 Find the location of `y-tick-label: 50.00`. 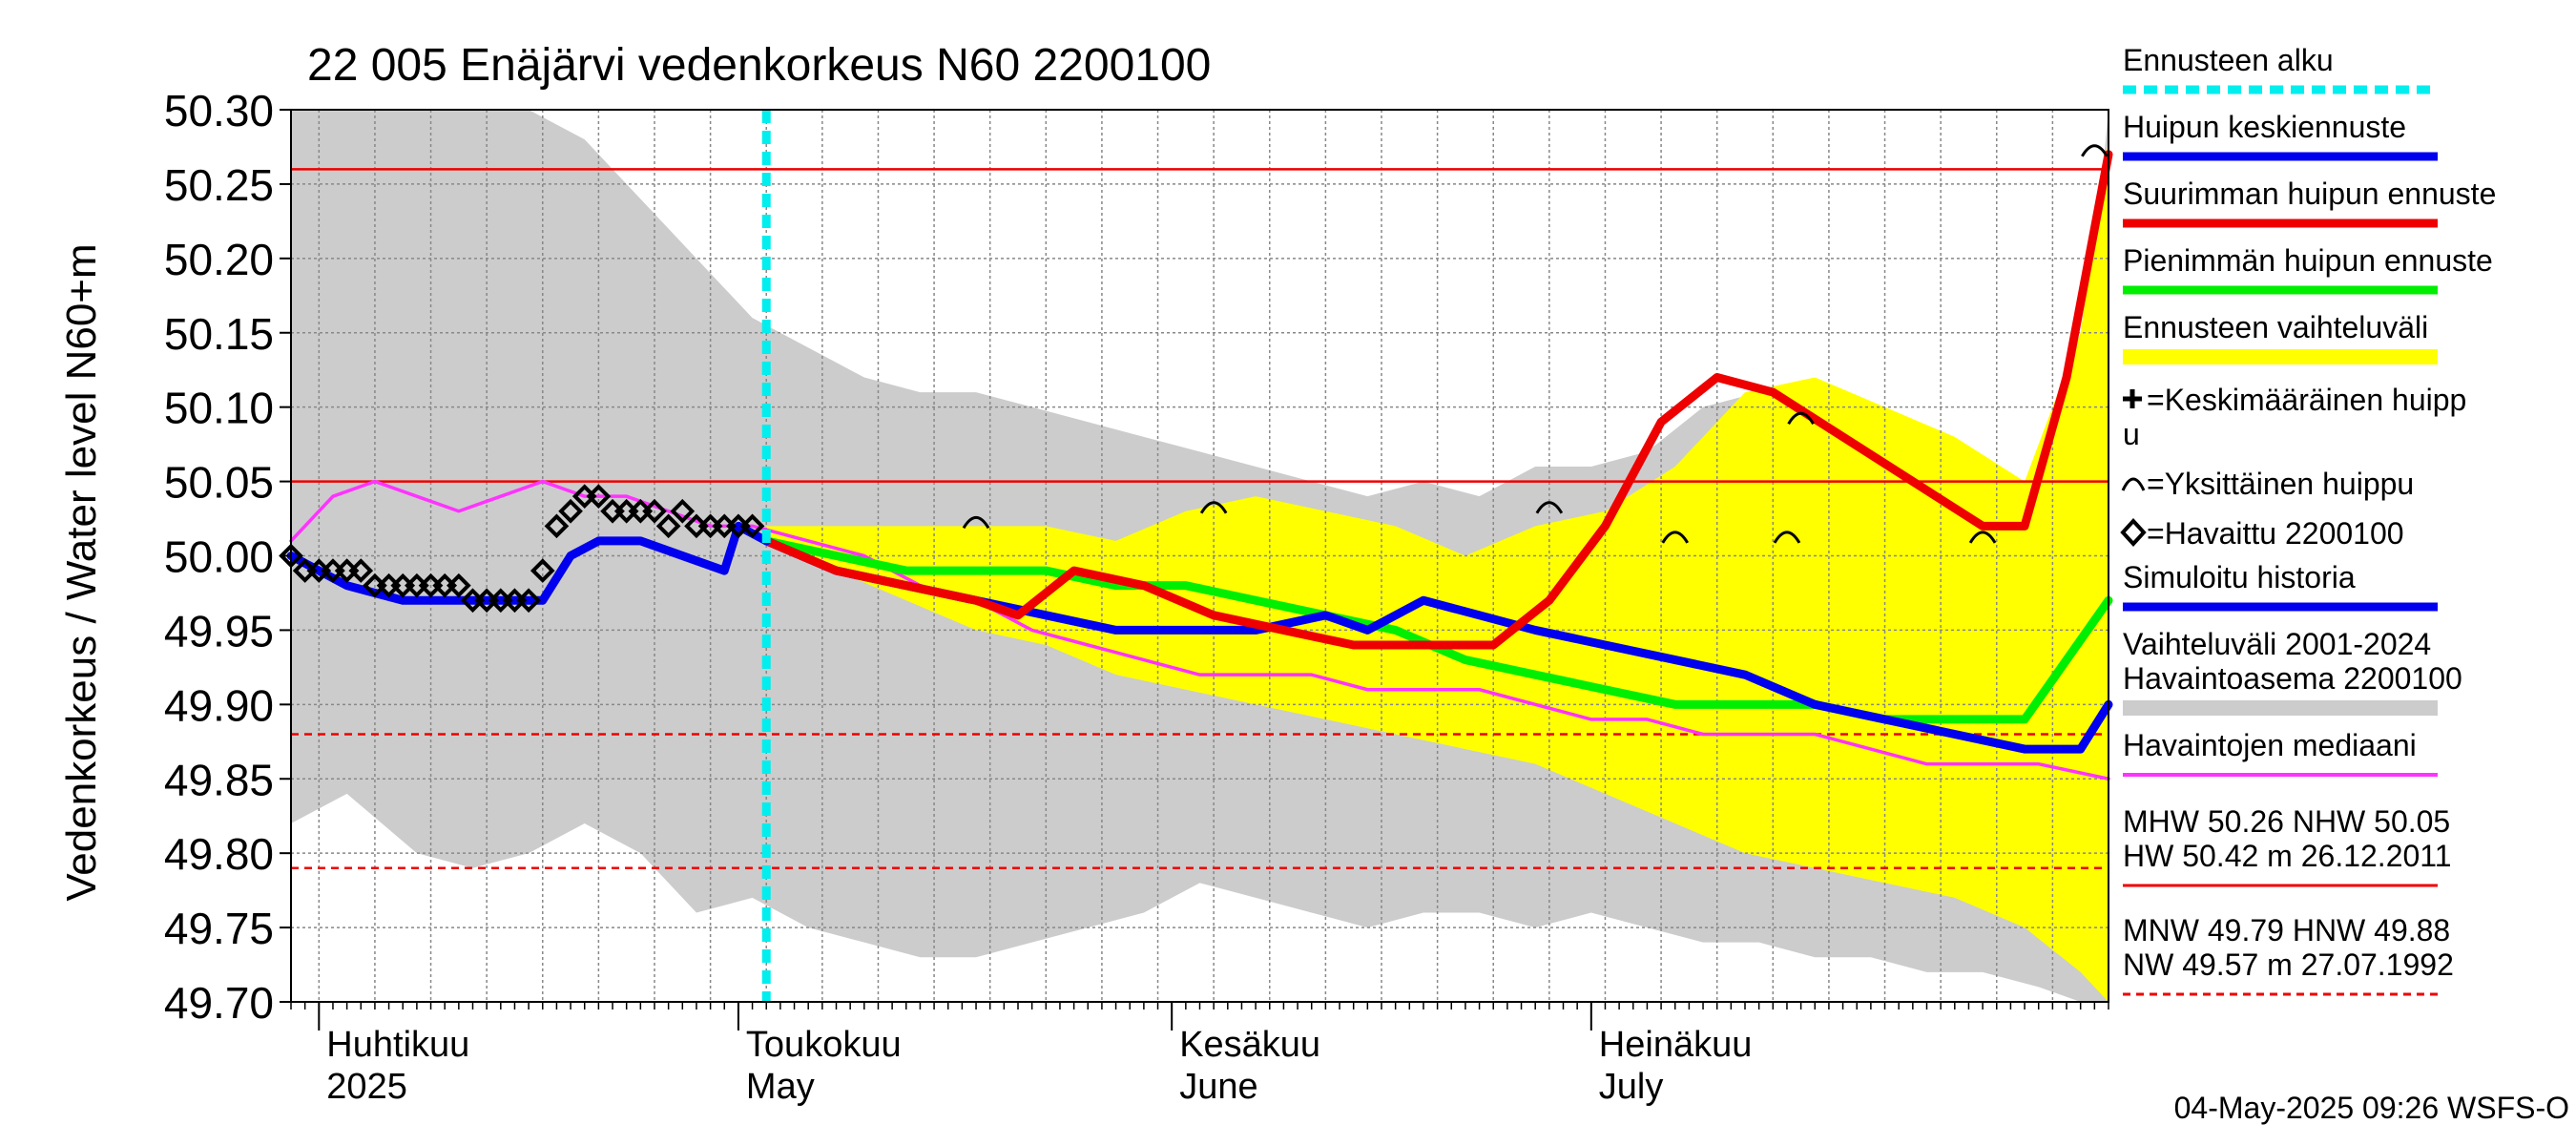

y-tick-label: 50.00 is located at coordinates (219, 557).